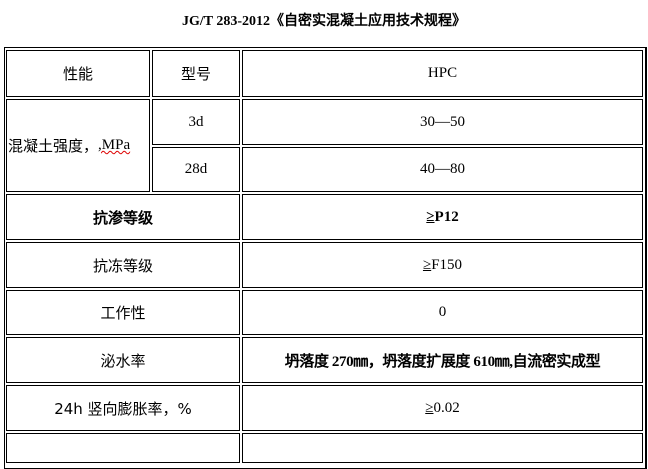  I want to click on next-row-value, so click(442, 448).